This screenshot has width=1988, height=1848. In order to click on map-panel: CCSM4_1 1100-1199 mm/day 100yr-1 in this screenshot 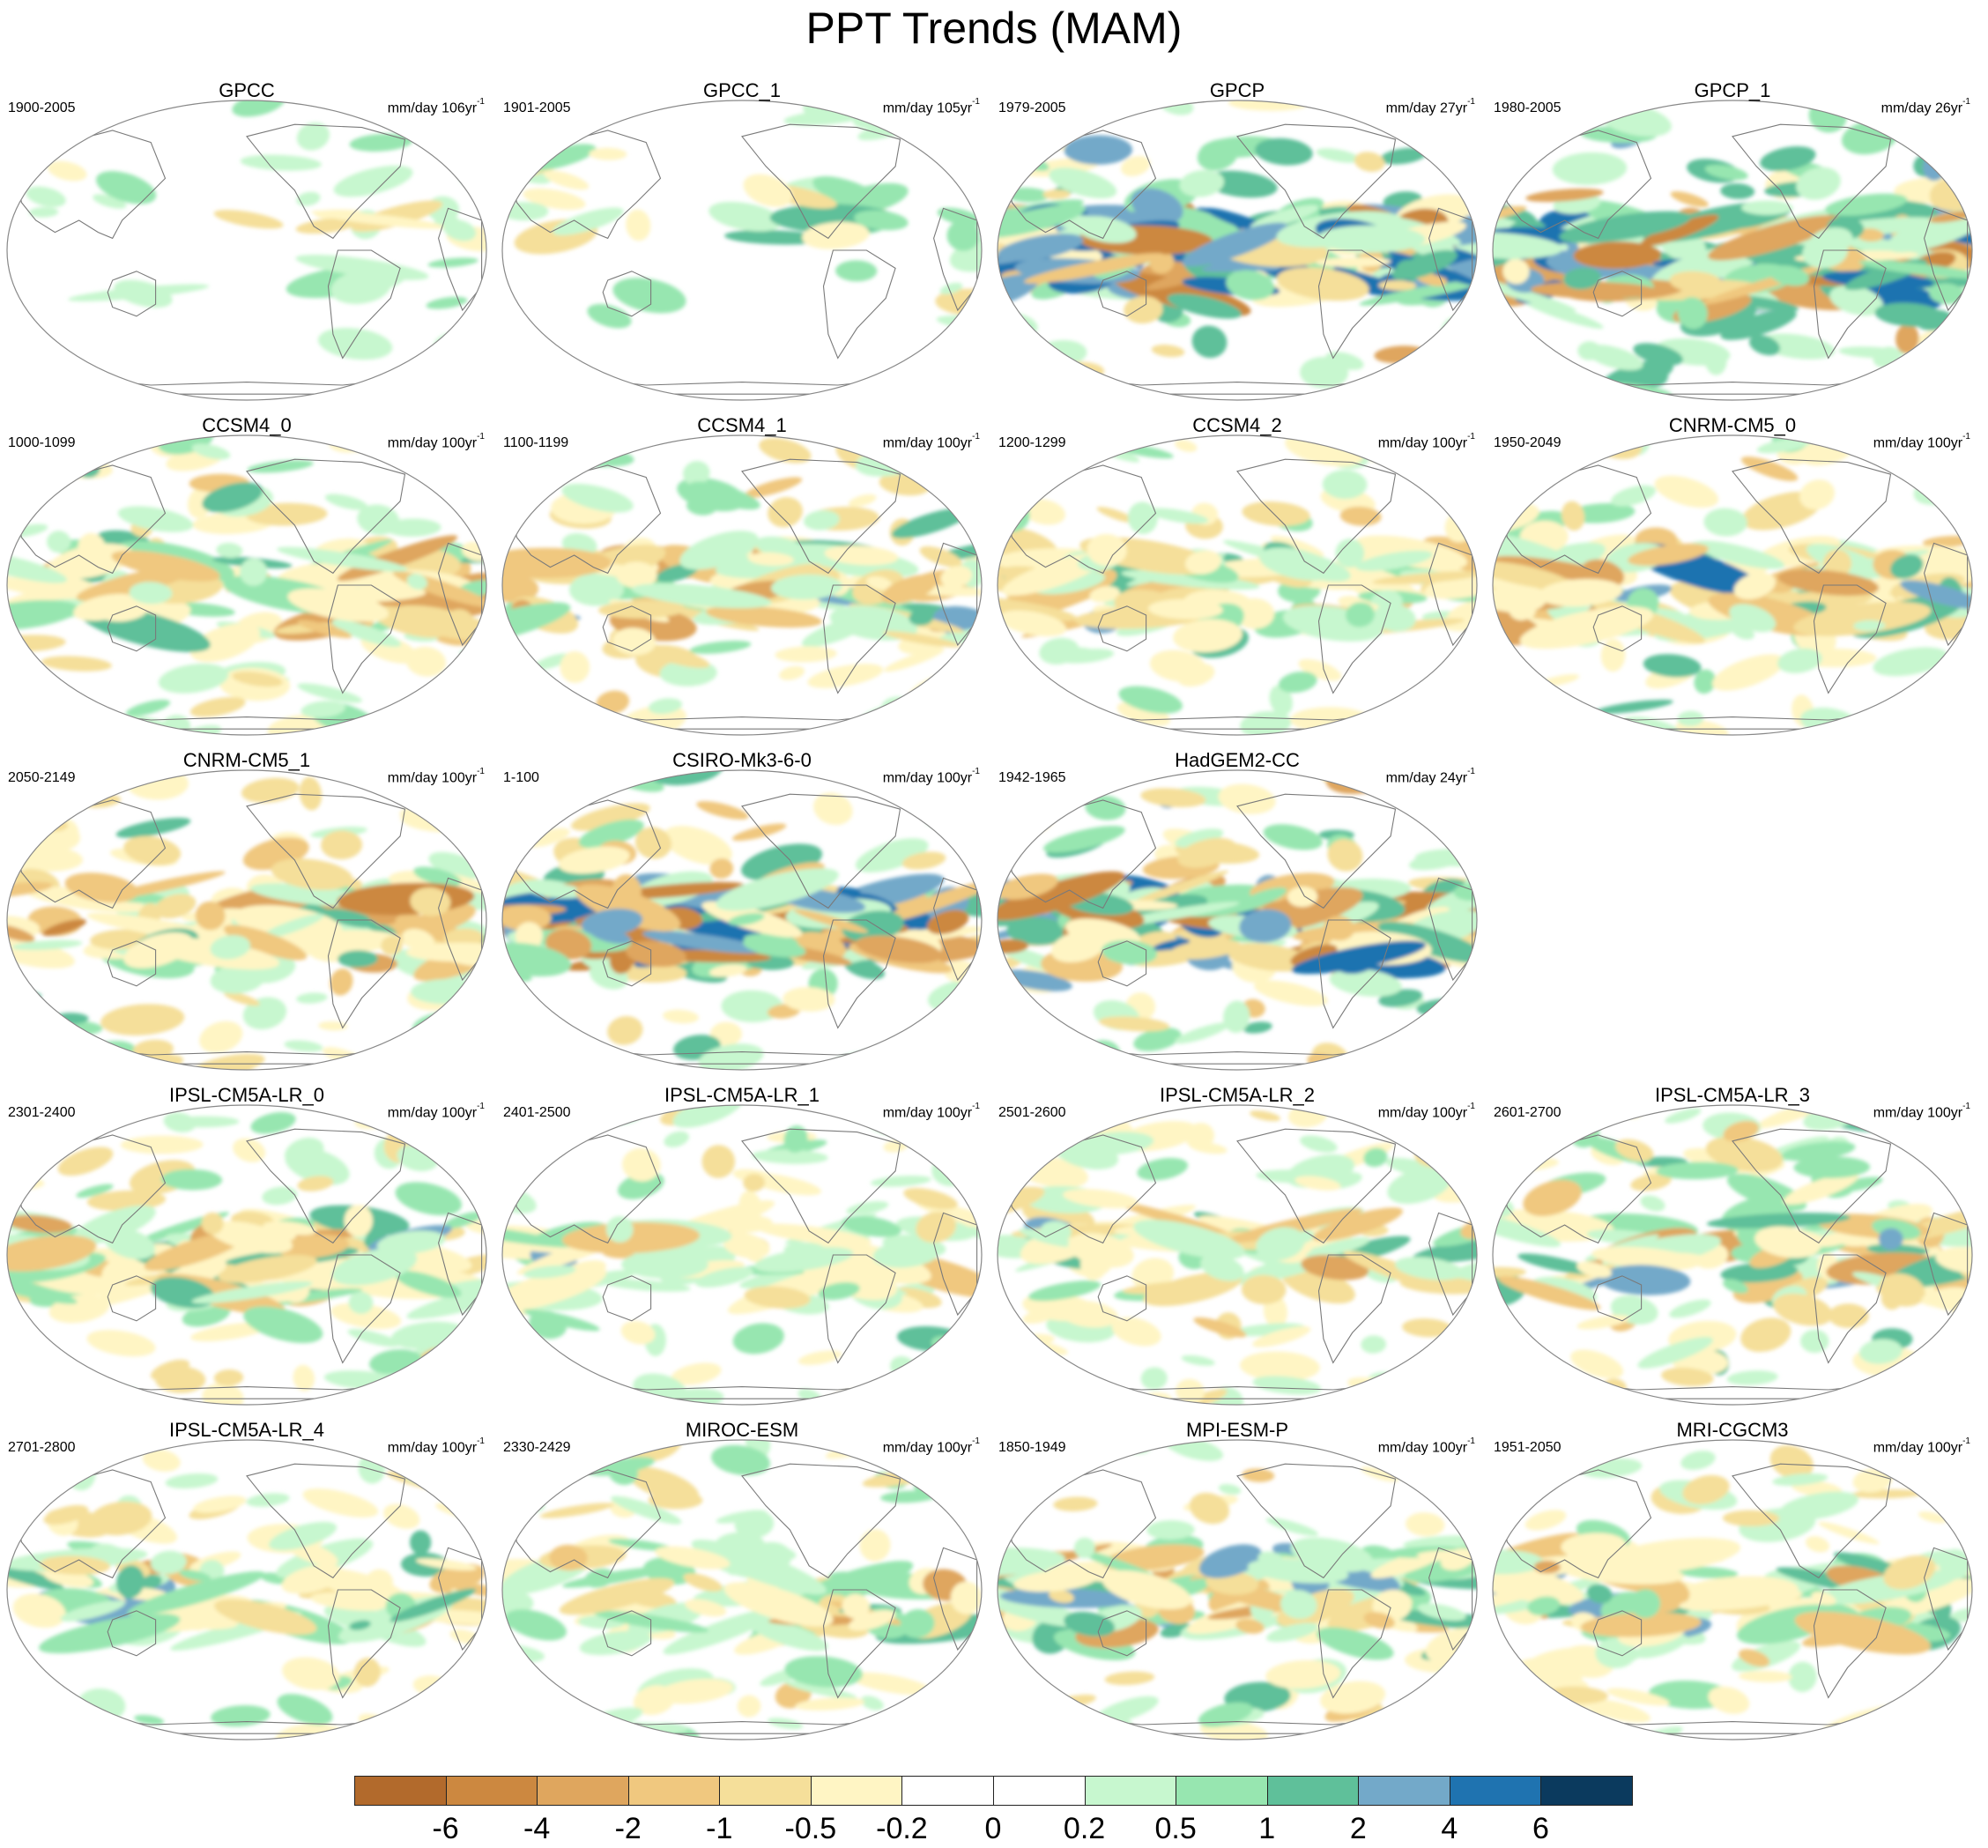, I will do `click(742, 577)`.